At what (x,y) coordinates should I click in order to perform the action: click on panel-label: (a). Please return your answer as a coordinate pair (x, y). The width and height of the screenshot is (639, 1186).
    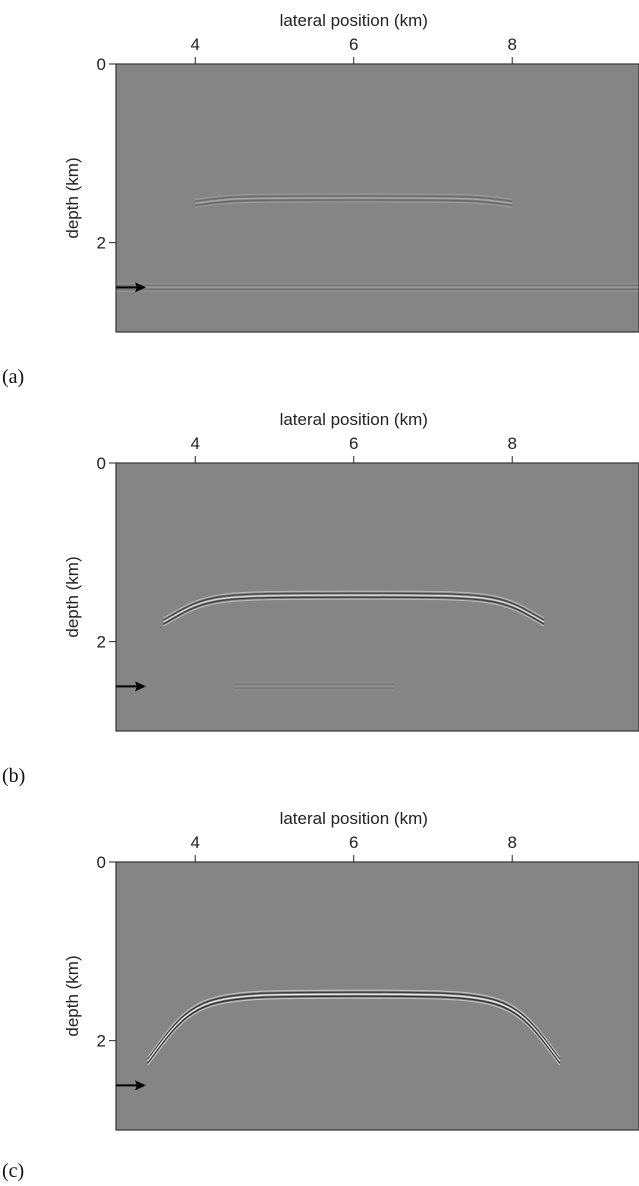
    Looking at the image, I should click on (13, 377).